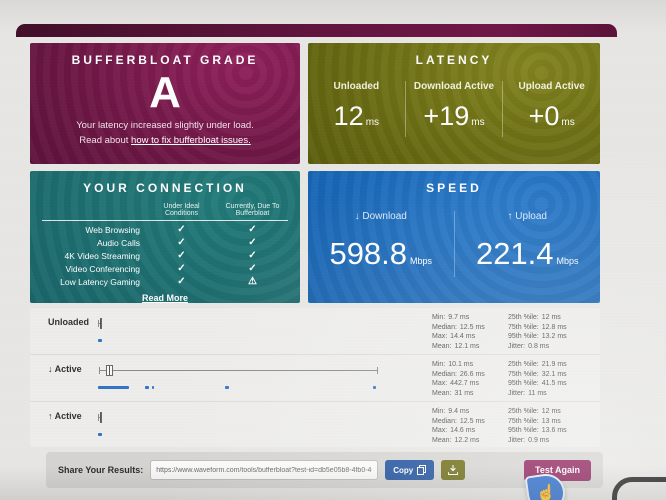 This screenshot has width=666, height=500. Describe the element at coordinates (101, 470) in the screenshot. I see `share-results-label: Share Your Results:` at that location.